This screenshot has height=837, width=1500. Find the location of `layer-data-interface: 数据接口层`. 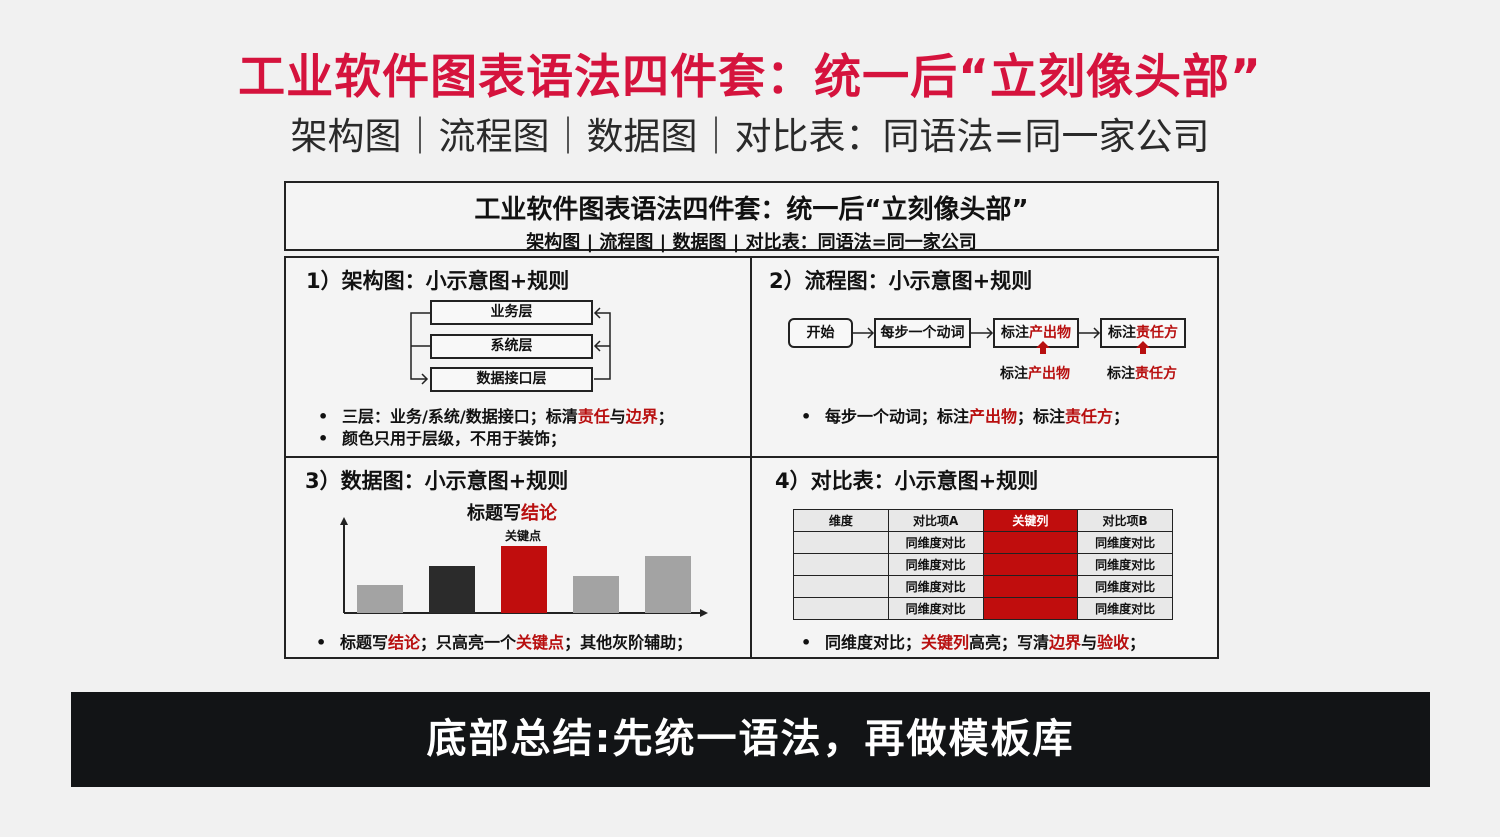

layer-data-interface: 数据接口层 is located at coordinates (511, 379).